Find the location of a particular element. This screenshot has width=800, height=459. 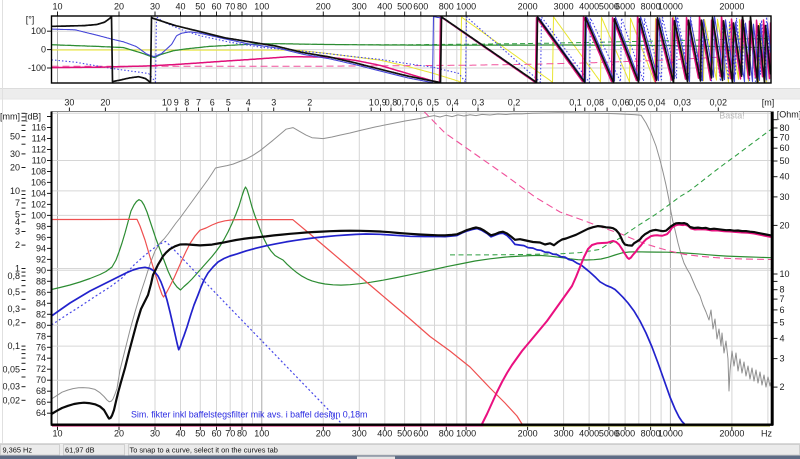

svg-text: 114 is located at coordinates (39, 139).